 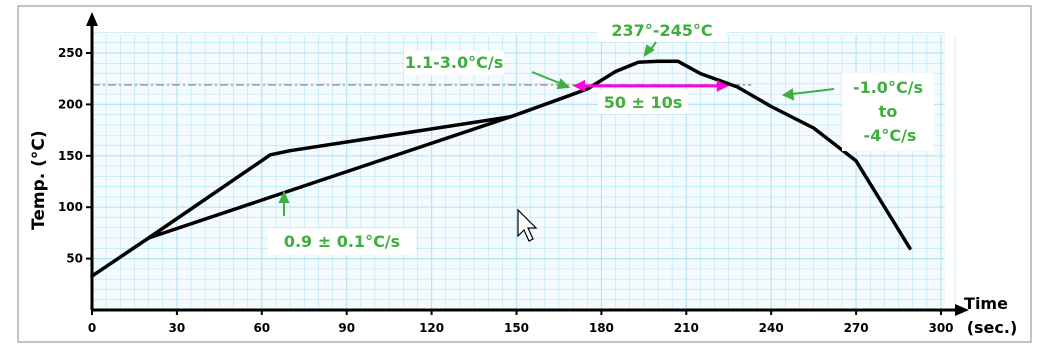 I want to click on x-tick-label: 240, so click(x=771, y=328).